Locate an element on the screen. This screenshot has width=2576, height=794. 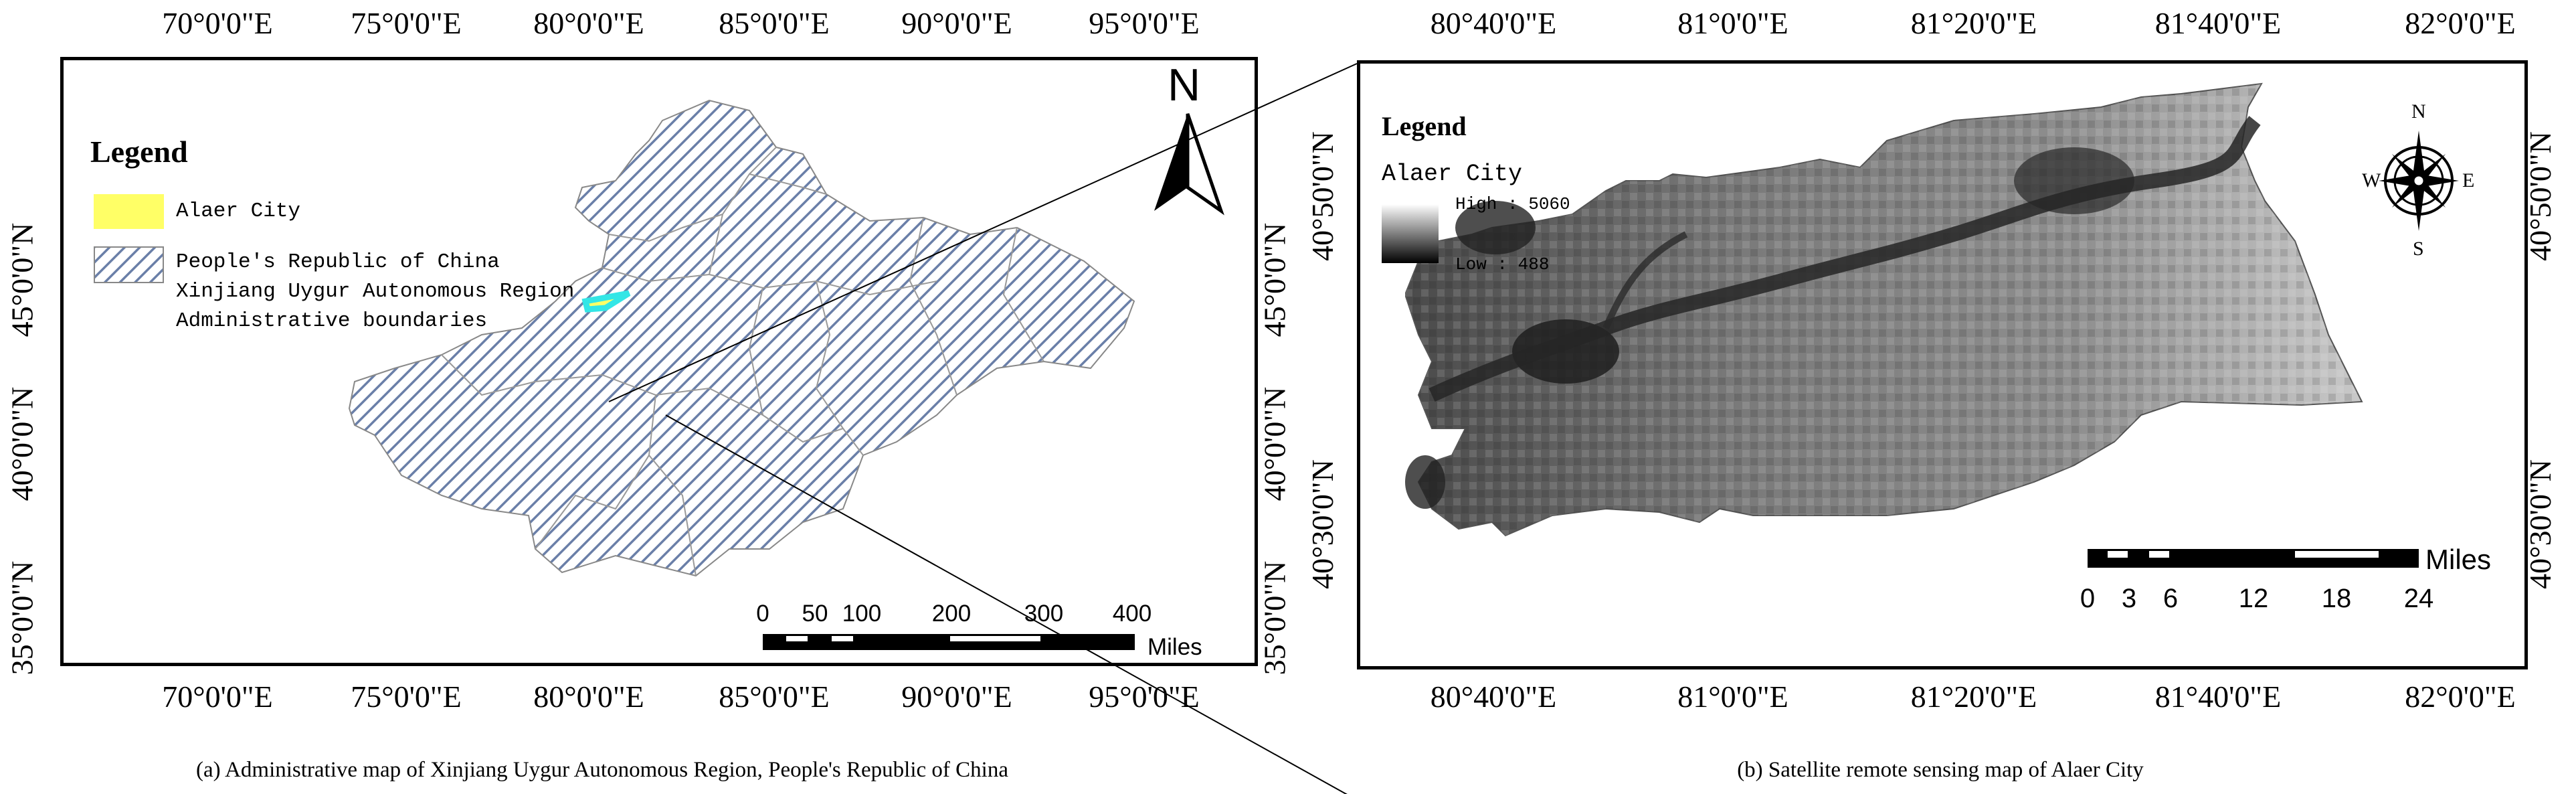
scale-b-label: 3 is located at coordinates (2129, 598).